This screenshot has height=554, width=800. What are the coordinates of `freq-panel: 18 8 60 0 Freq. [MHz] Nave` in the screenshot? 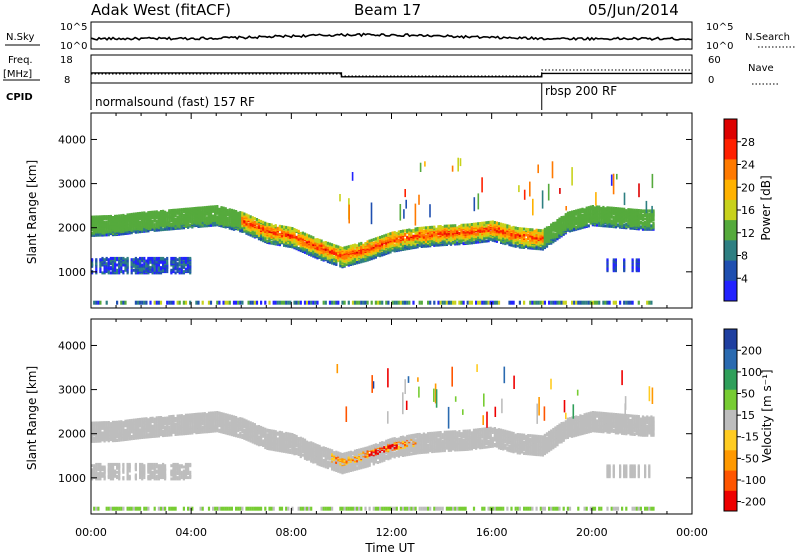 It's located at (390, 70).